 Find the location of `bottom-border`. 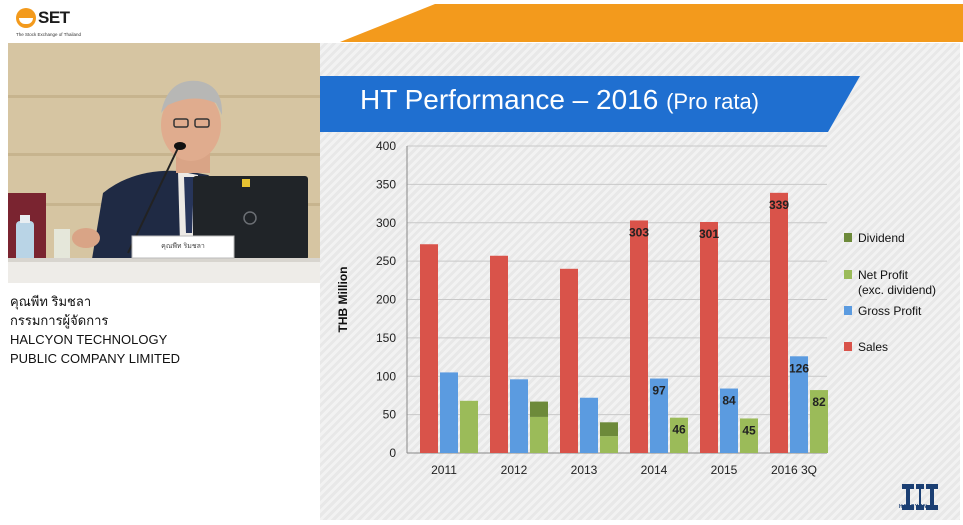

bottom-border is located at coordinates (481, 522).